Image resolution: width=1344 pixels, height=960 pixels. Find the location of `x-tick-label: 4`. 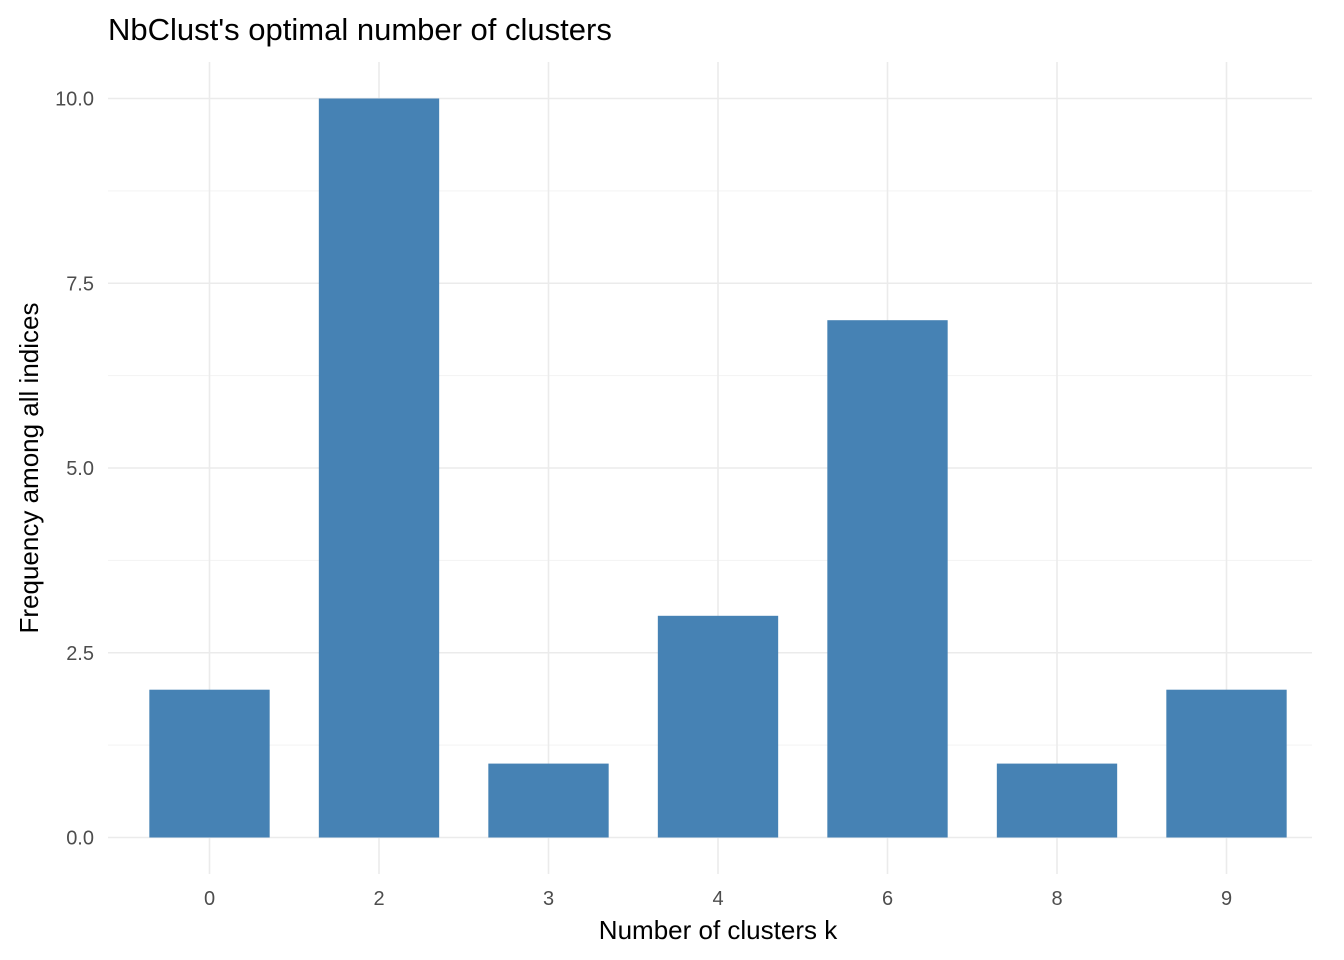

x-tick-label: 4 is located at coordinates (717, 899).